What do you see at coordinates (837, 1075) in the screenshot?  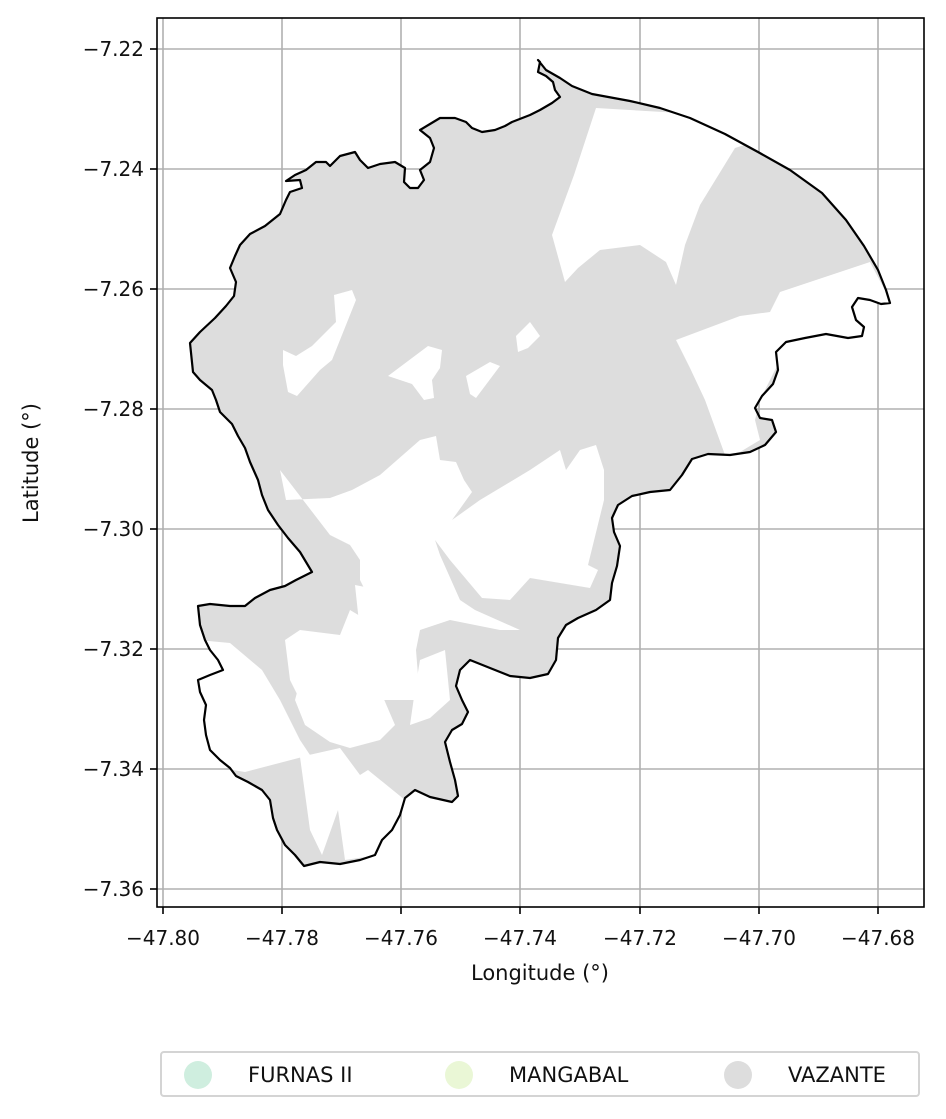 I see `legend-label-vazante: VAZANTE` at bounding box center [837, 1075].